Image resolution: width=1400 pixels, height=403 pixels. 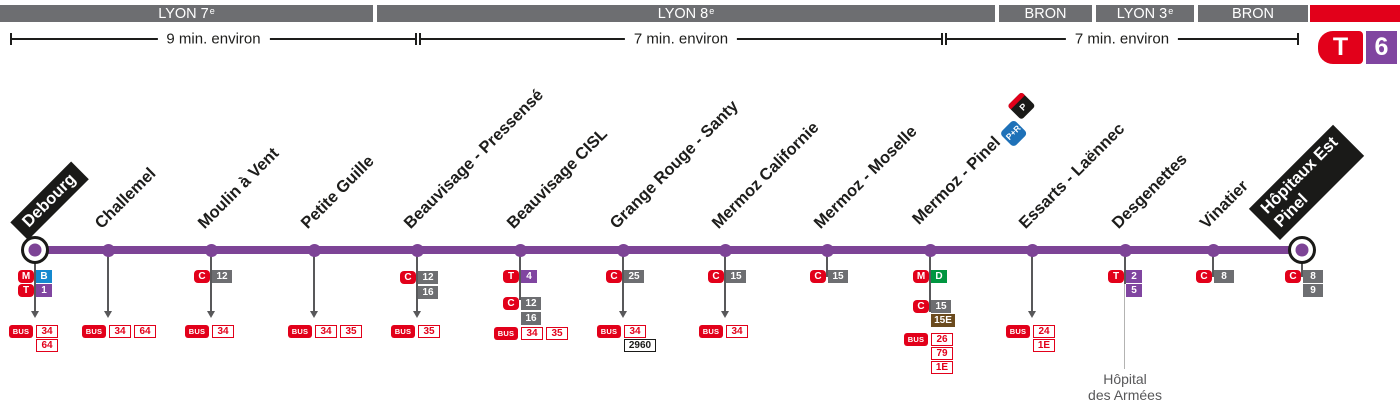 I want to click on station-label: Petite Guille, so click(x=337, y=192).